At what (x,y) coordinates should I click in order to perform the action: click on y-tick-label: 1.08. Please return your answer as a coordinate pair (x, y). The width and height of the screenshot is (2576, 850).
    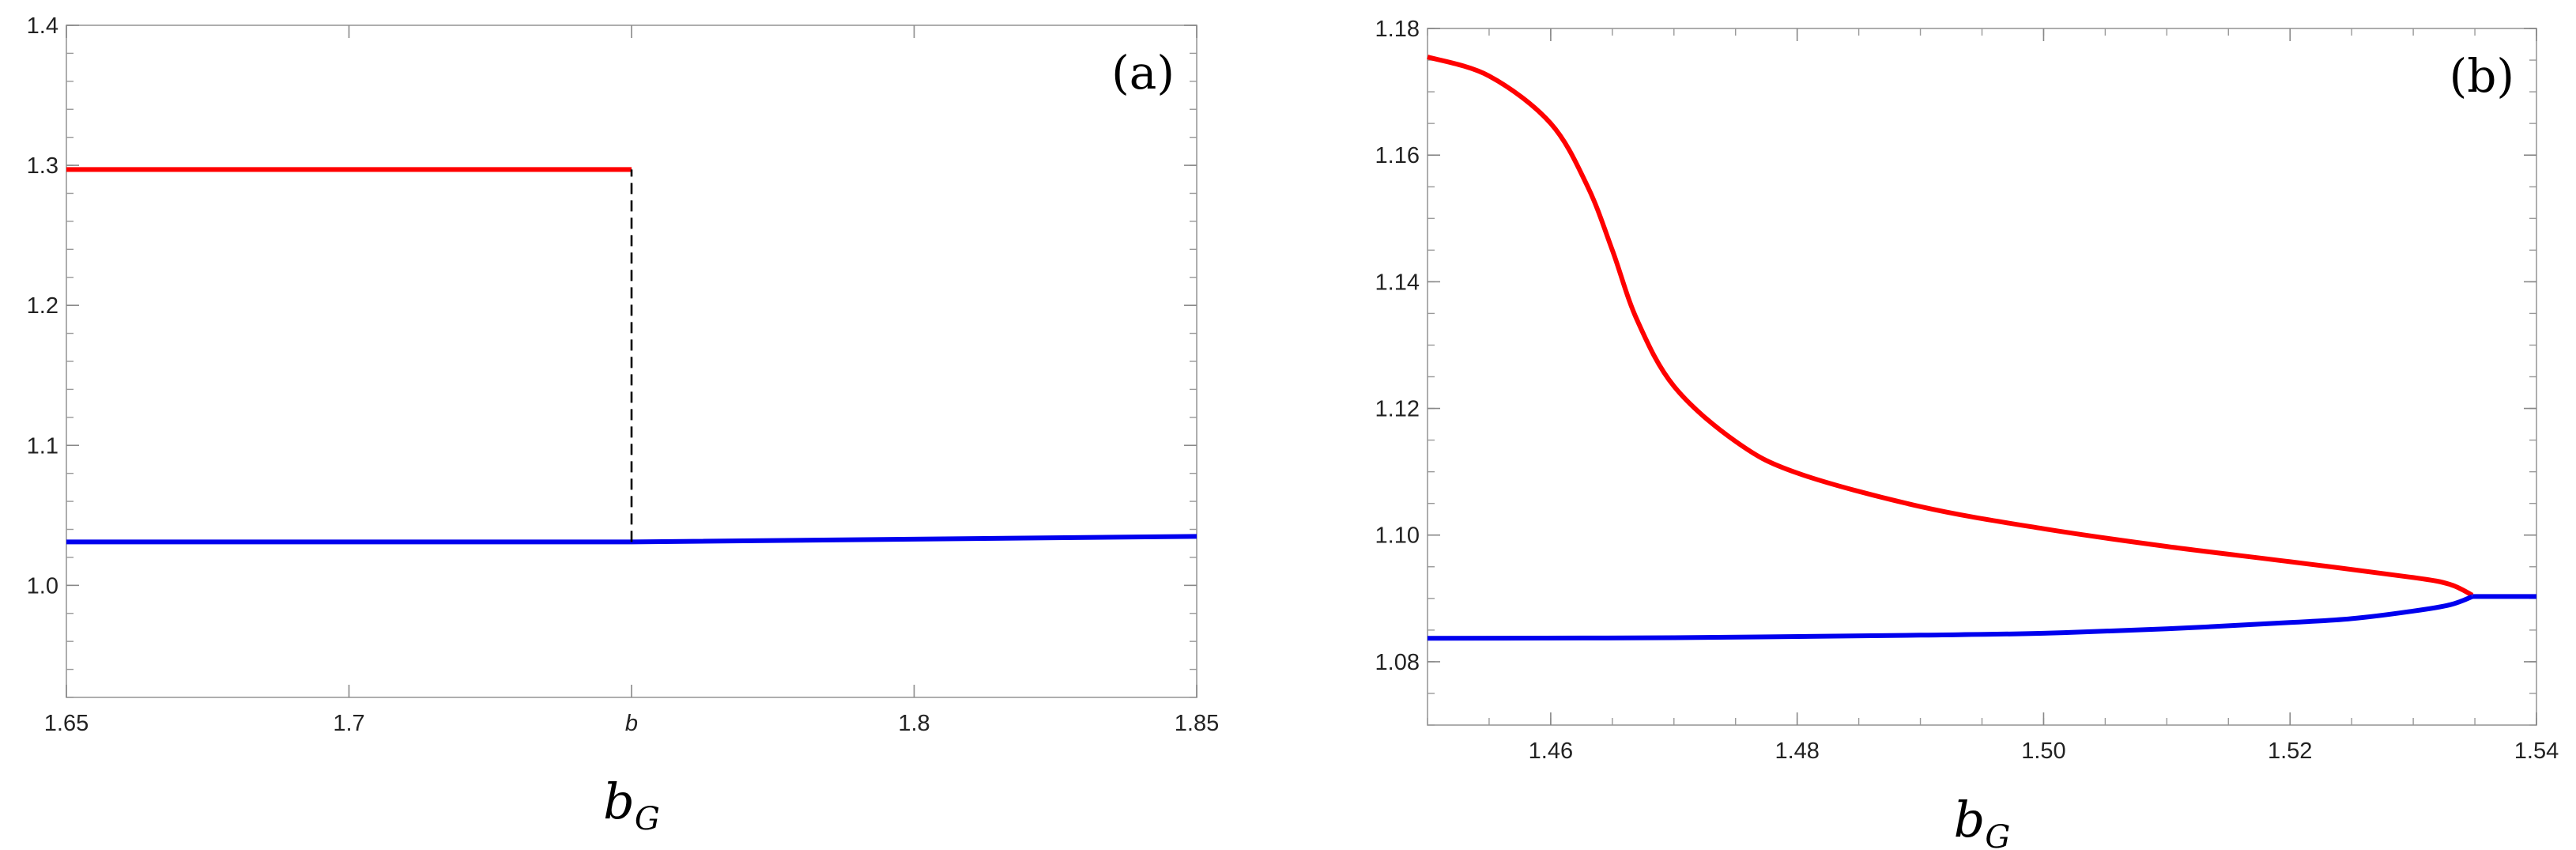
    Looking at the image, I should click on (1397, 662).